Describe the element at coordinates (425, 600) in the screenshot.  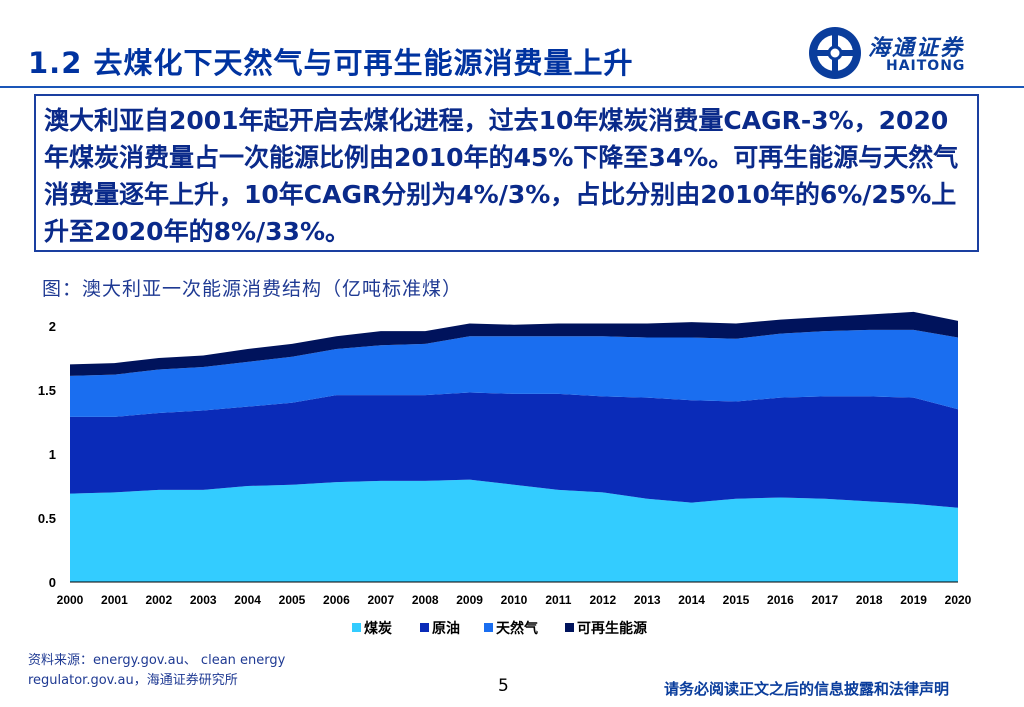
I see `x-tick-label: 2008` at that location.